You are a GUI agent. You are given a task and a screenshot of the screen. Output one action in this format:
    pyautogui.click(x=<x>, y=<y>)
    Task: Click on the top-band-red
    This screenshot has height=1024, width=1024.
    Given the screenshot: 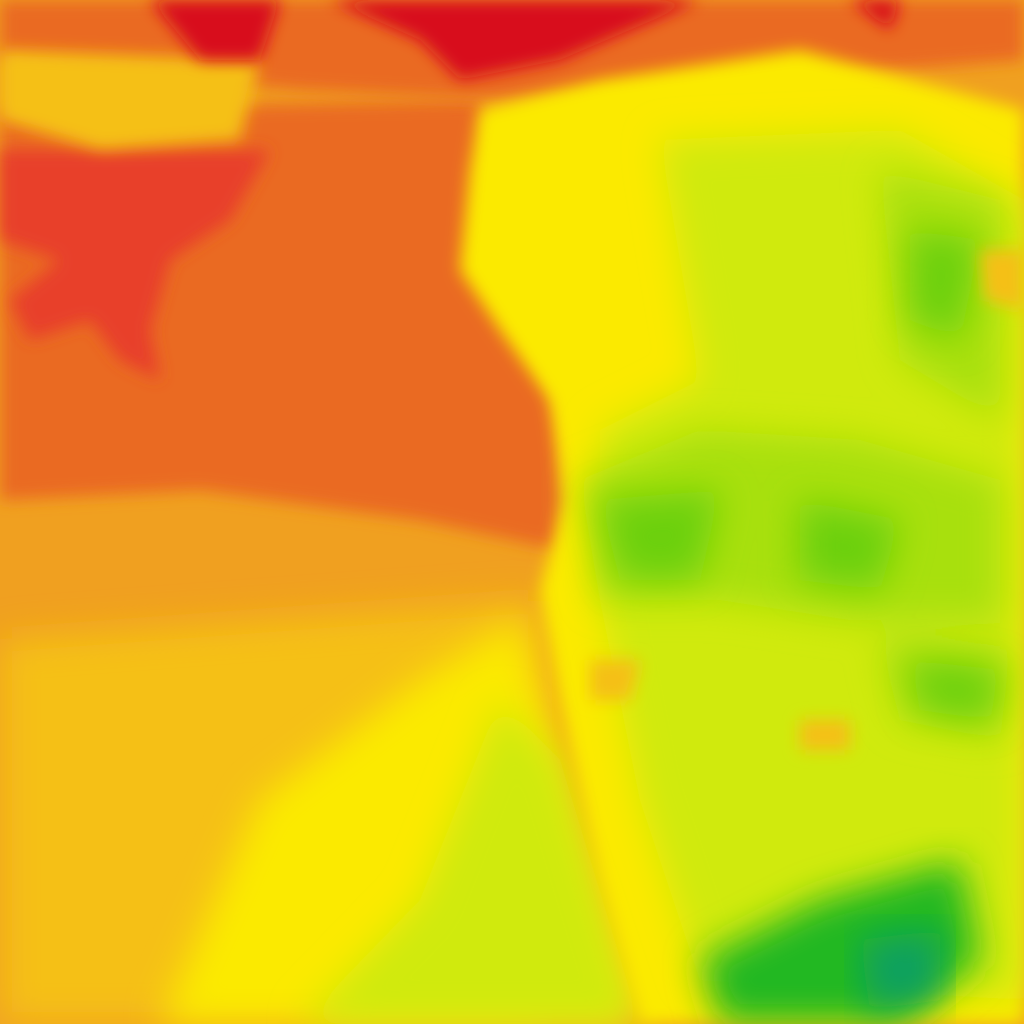 What is the action you would take?
    pyautogui.click(x=525, y=40)
    